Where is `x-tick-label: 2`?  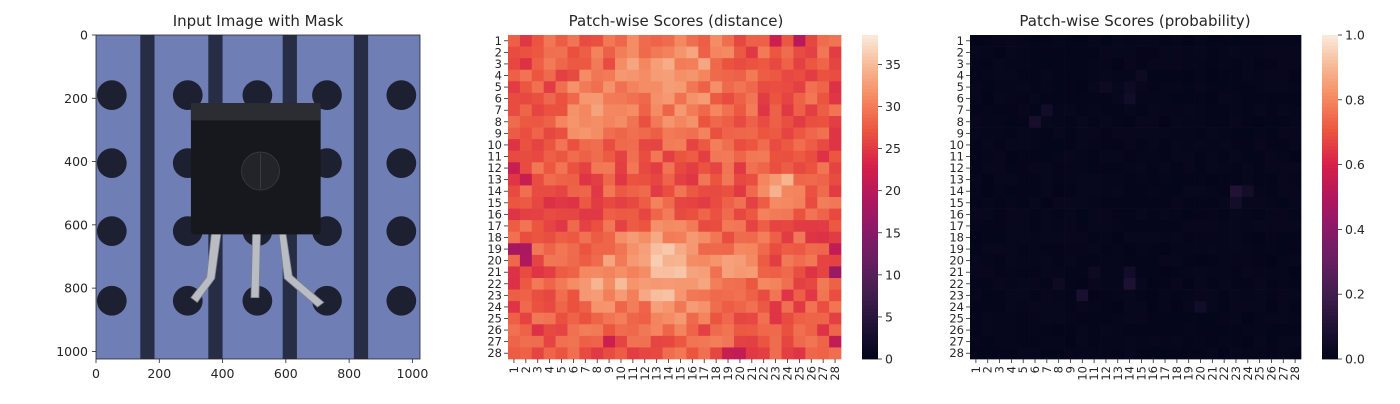 x-tick-label: 2 is located at coordinates (526, 369).